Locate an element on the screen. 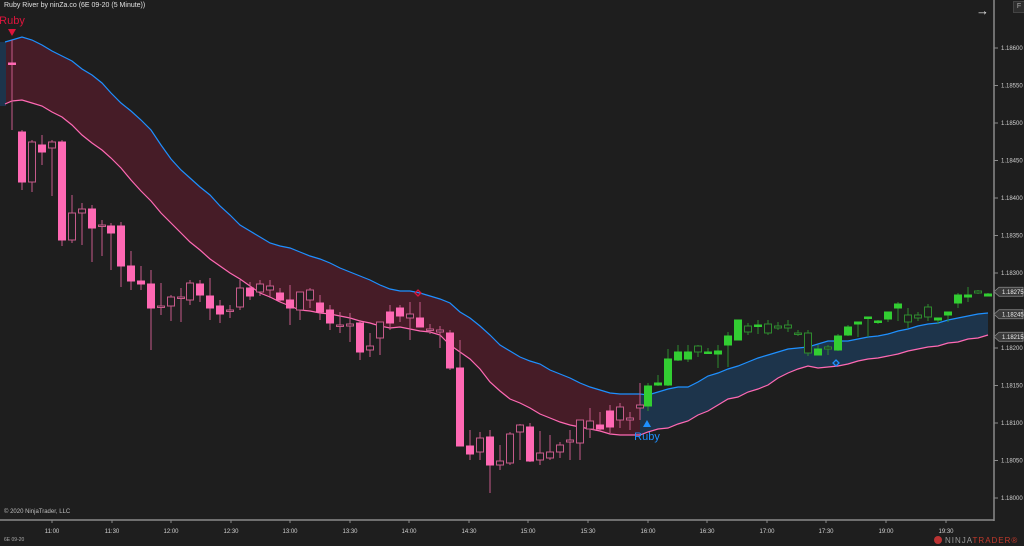 Image resolution: width=1024 pixels, height=546 pixels. svg-text: 1.18275 is located at coordinates (1013, 293).